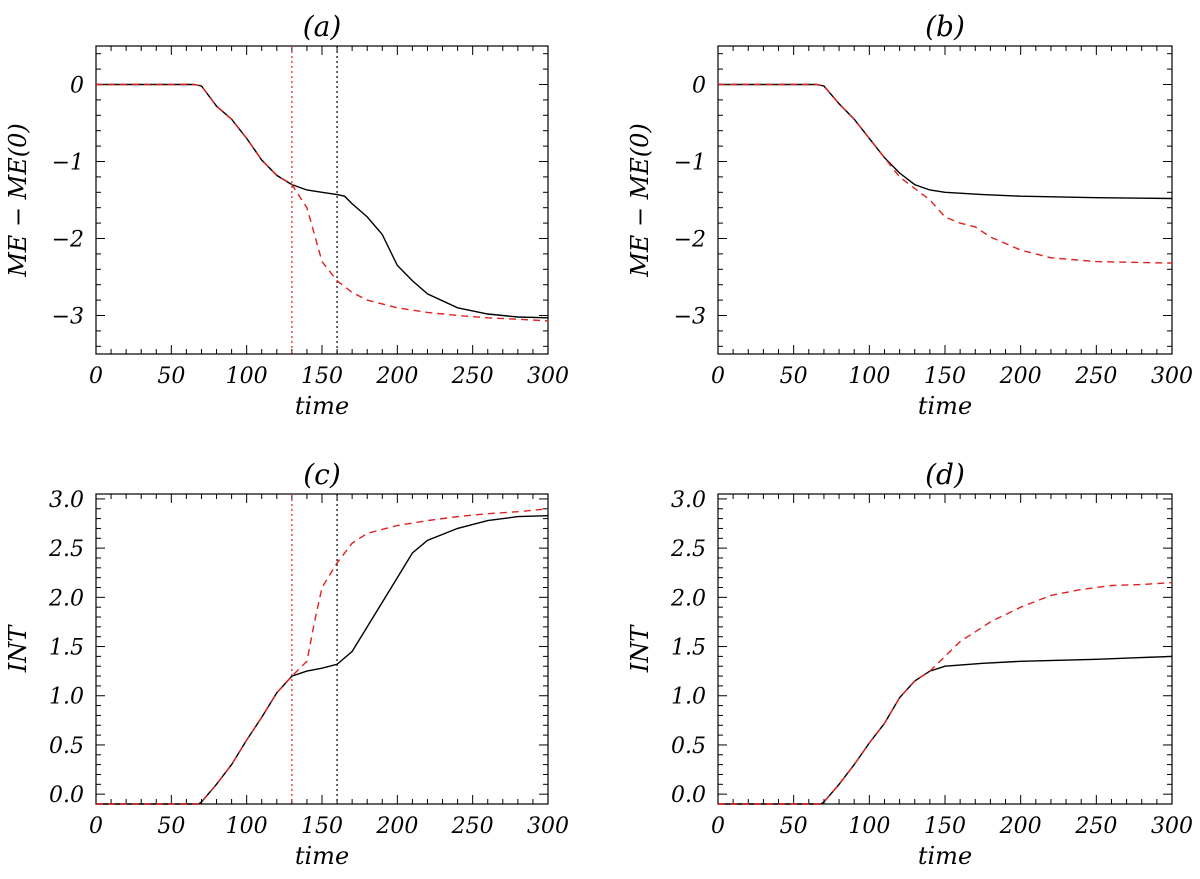  I want to click on panel-title: (b), so click(945, 26).